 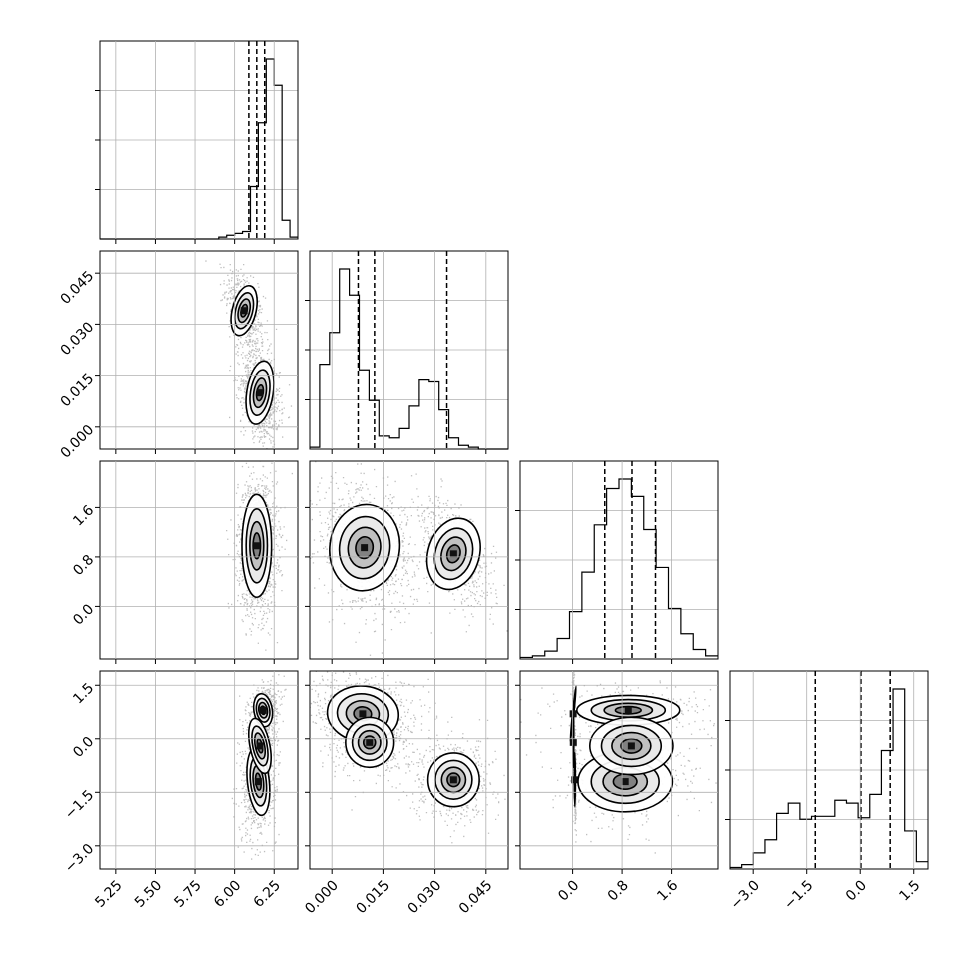 I want to click on x-tick-label: 0.015, so click(x=373, y=897).